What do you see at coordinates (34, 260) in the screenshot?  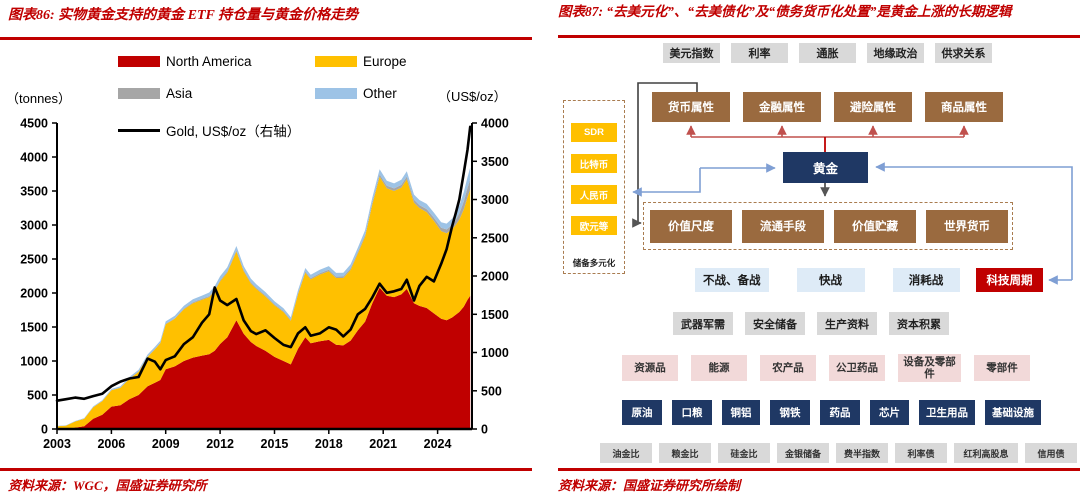 I see `left-tick-label: 2500` at bounding box center [34, 260].